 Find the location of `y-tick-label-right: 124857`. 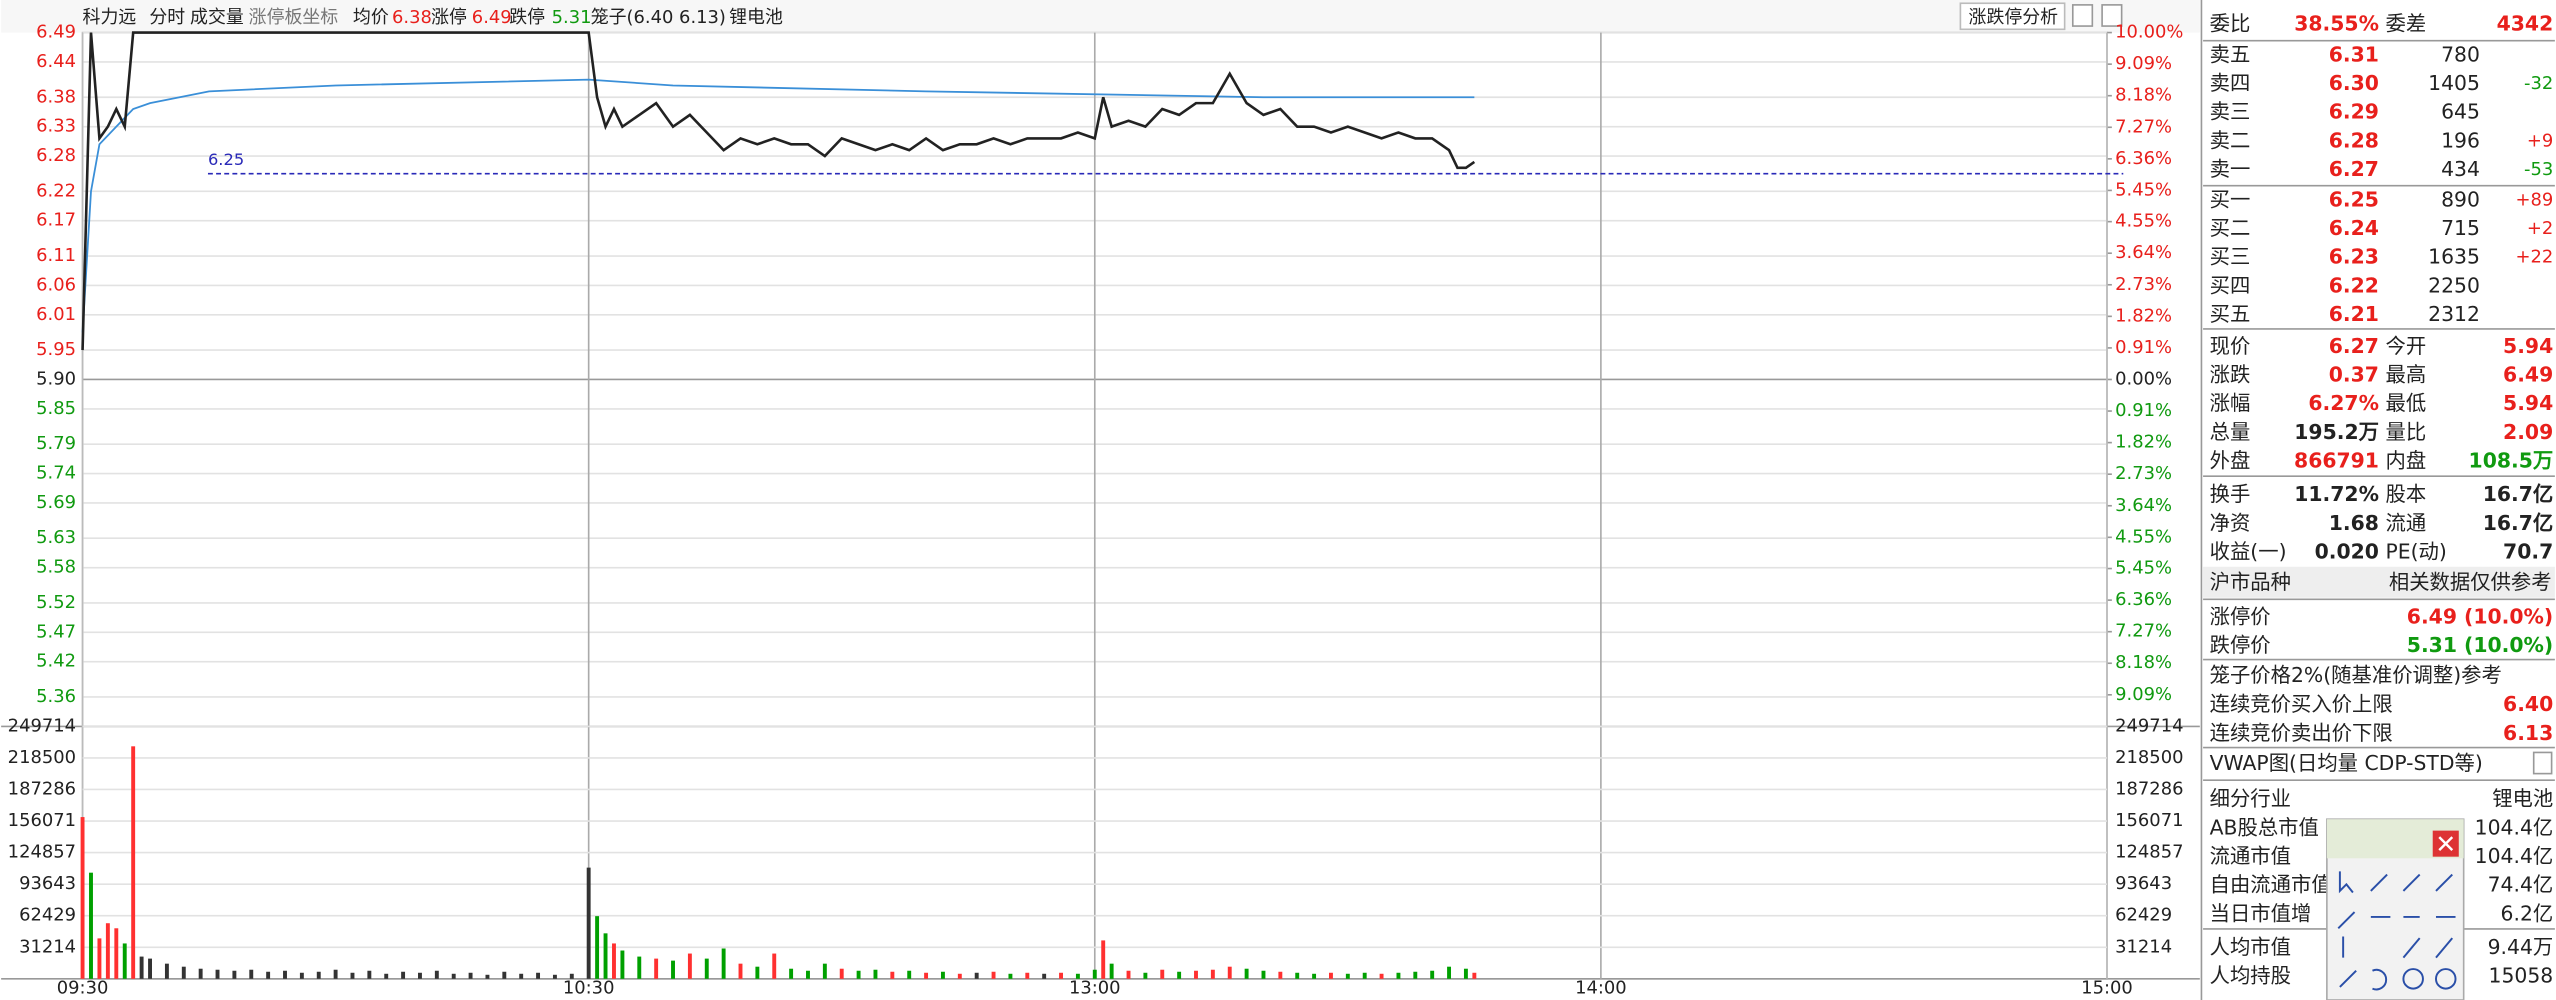

y-tick-label-right: 124857 is located at coordinates (2149, 852).